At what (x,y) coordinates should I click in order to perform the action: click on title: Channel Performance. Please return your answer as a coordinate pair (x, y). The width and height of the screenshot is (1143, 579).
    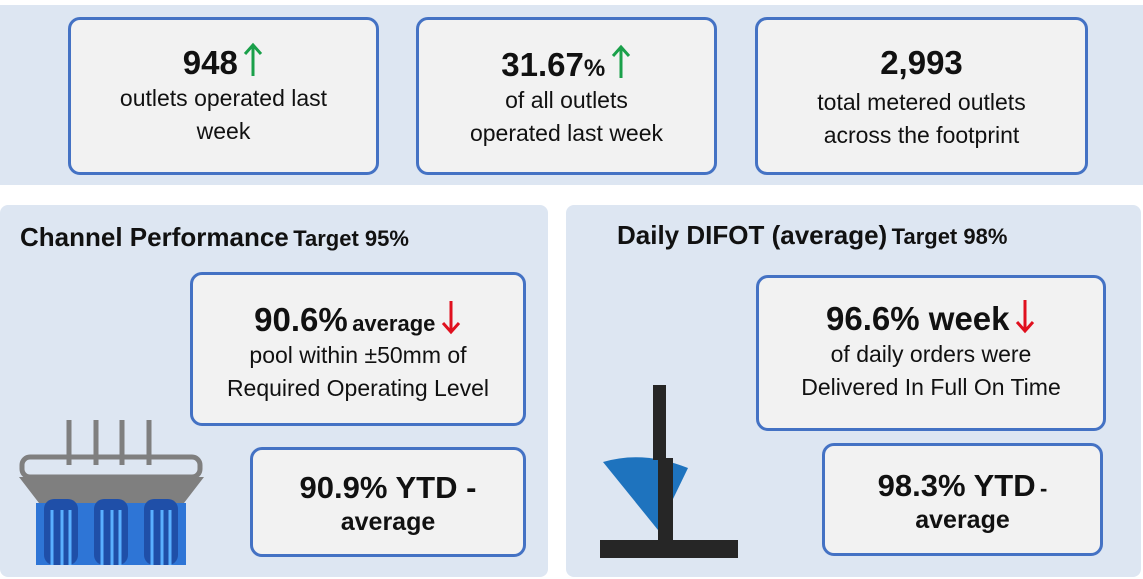
    Looking at the image, I should click on (154, 237).